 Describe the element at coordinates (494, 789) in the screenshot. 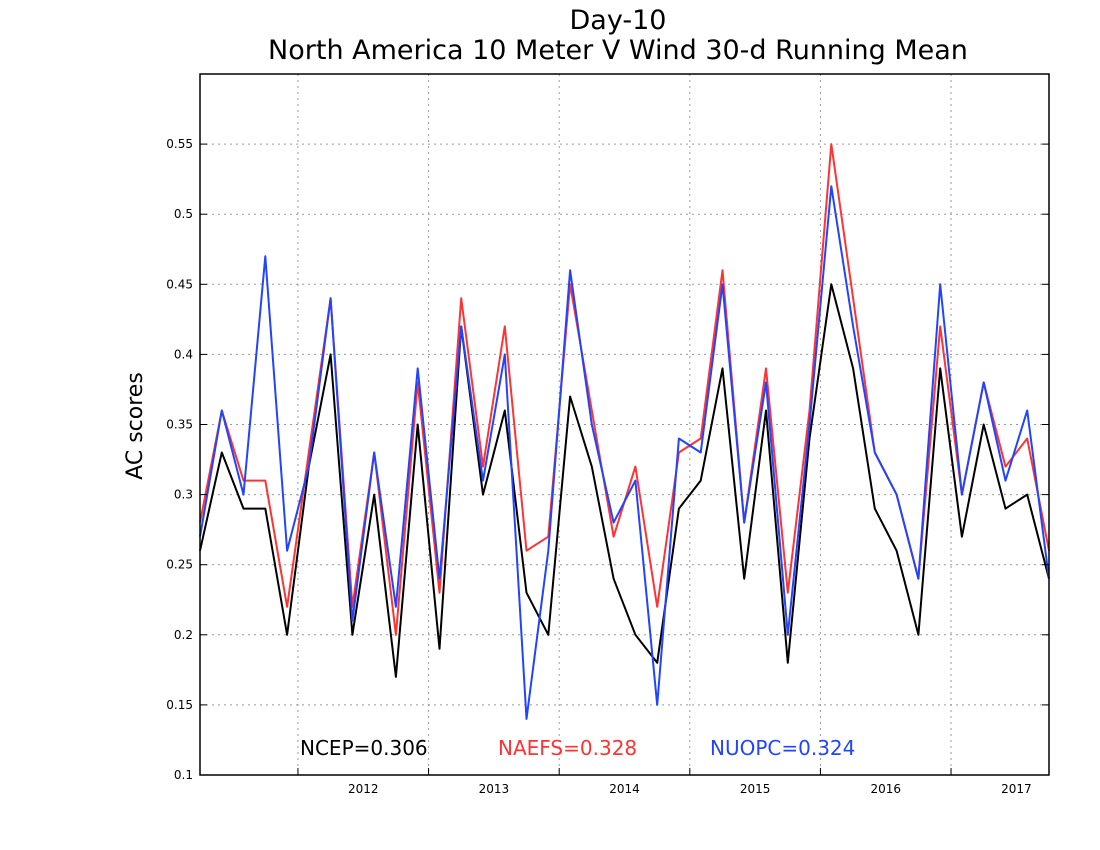

I see `x-tick-label: 2013` at that location.